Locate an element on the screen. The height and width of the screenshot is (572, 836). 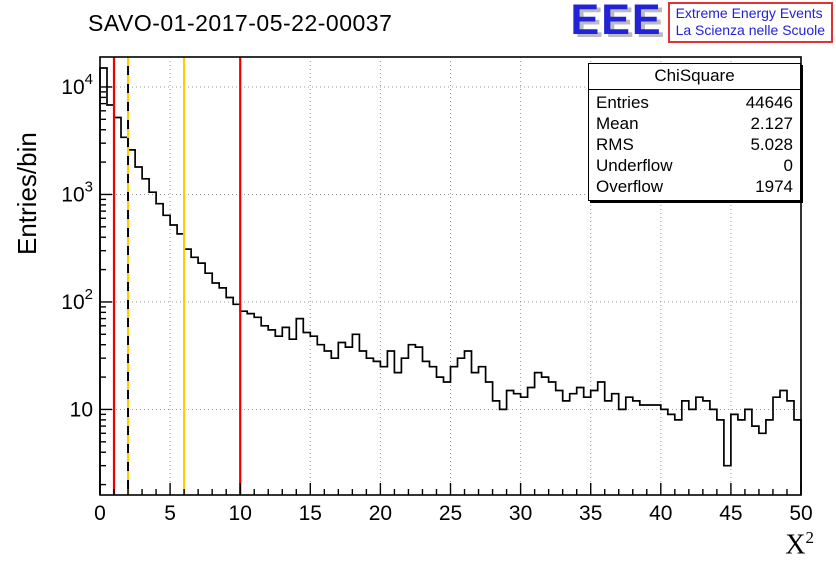
x-tick-label: 40 is located at coordinates (660, 513).